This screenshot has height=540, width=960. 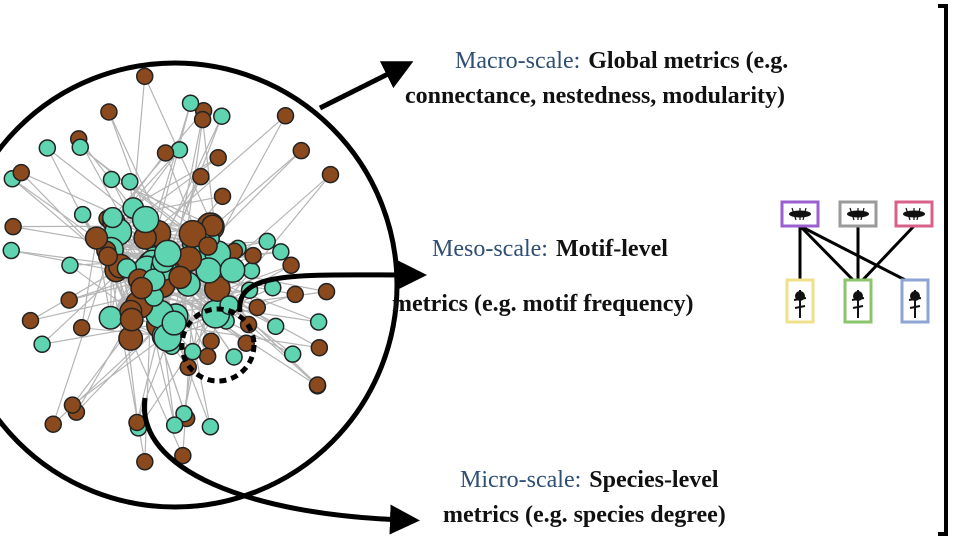 I want to click on macro-arrow, so click(x=366, y=86).